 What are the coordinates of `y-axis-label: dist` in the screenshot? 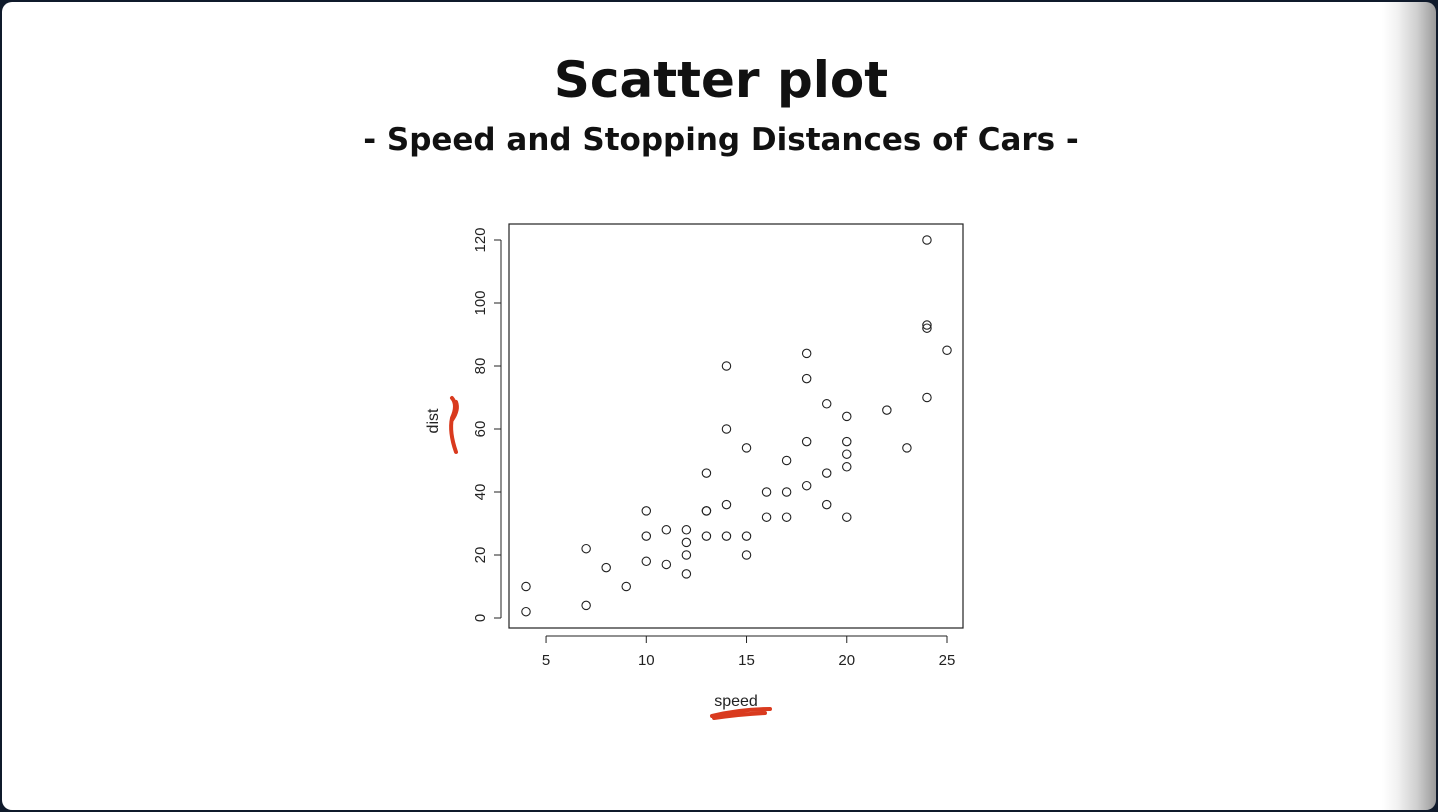 It's located at (433, 420).